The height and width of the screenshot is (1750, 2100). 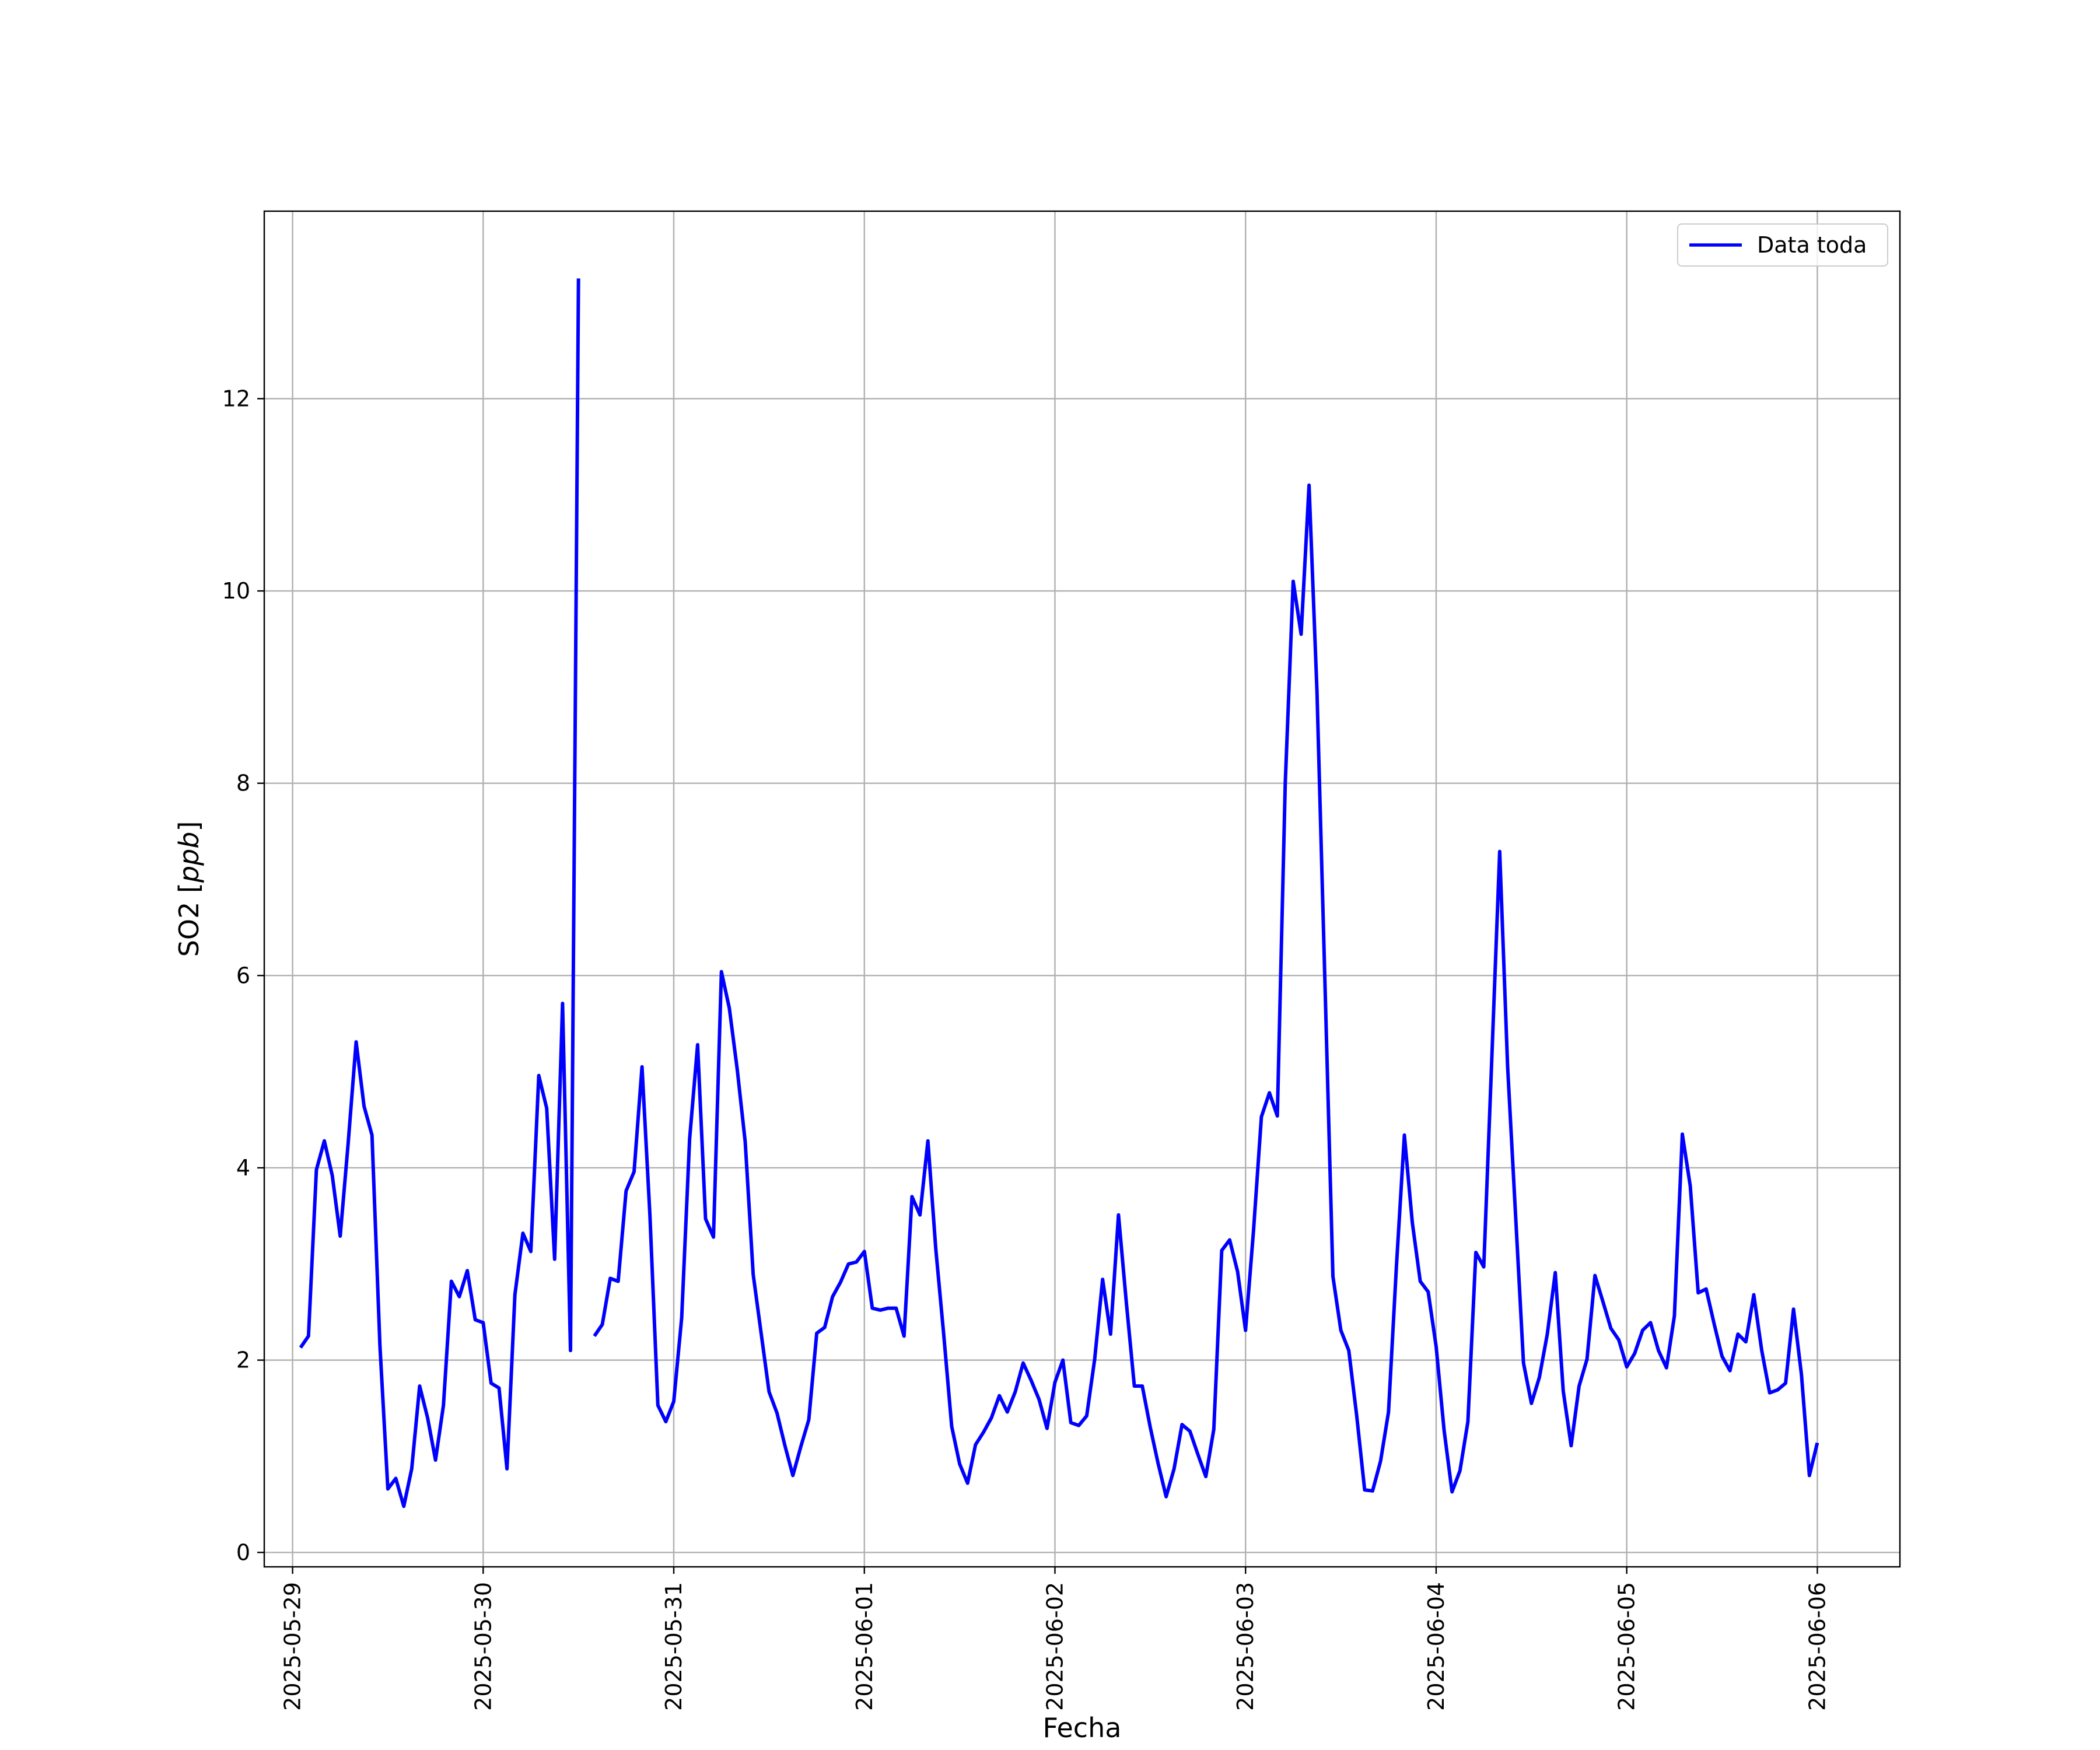 I want to click on x-tick-label: 2025-06-05, so click(x=1627, y=1646).